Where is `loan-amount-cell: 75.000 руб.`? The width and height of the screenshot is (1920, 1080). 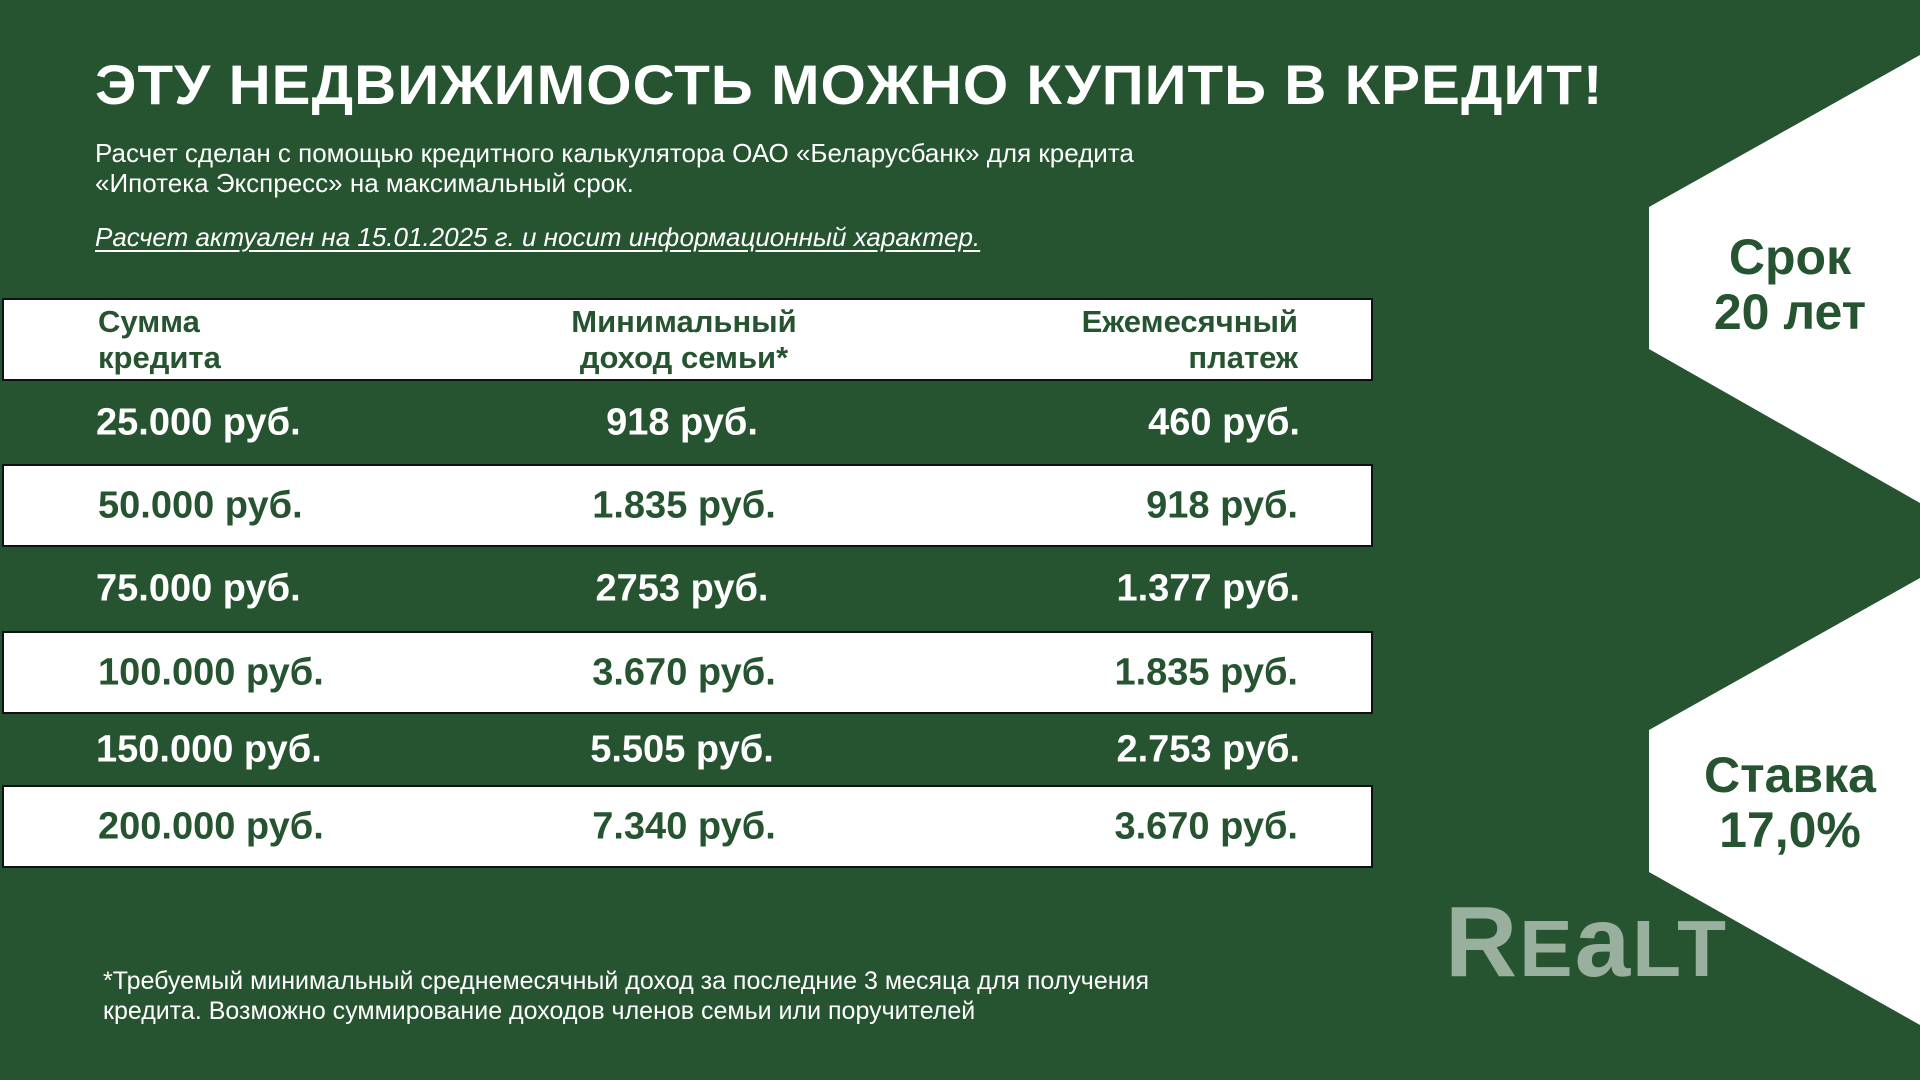 loan-amount-cell: 75.000 руб. is located at coordinates (198, 588).